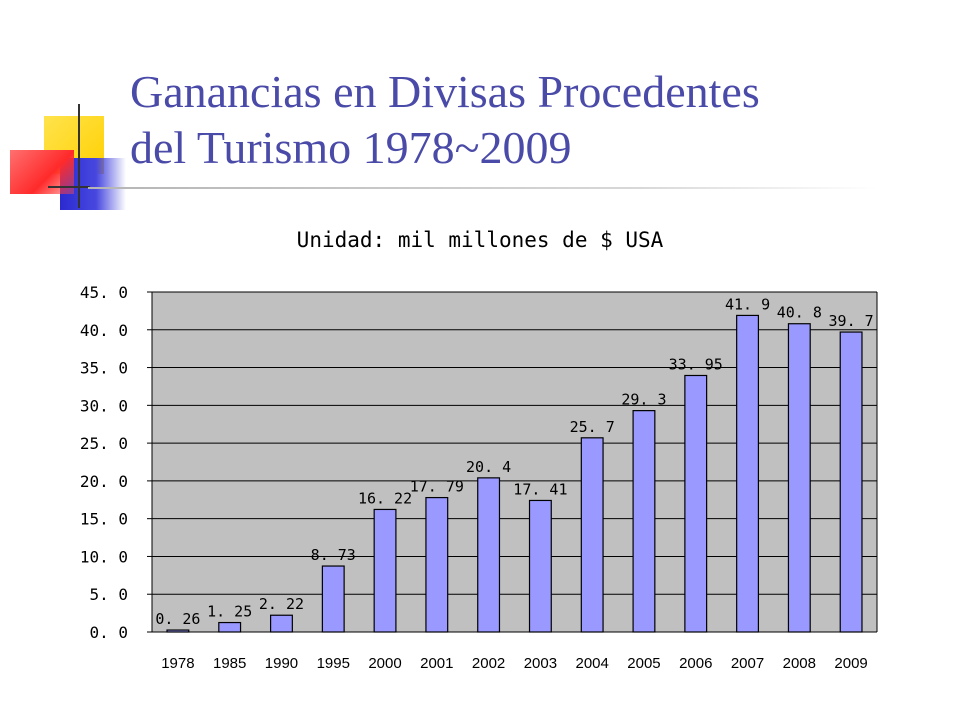 The width and height of the screenshot is (960, 720). Describe the element at coordinates (104, 443) in the screenshot. I see `y-tick-label: 25. 0` at that location.